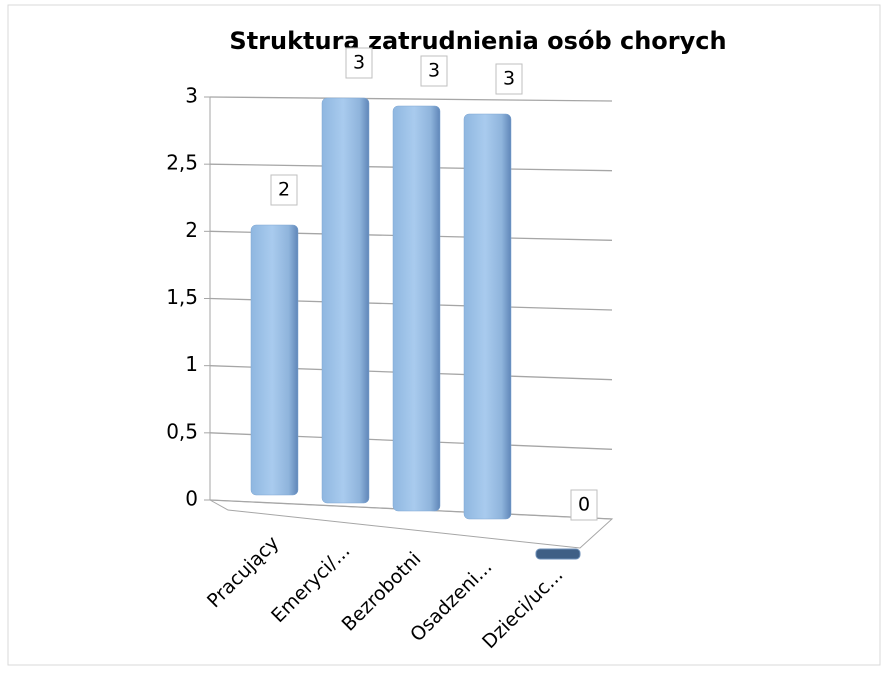 The width and height of the screenshot is (889, 678). Describe the element at coordinates (191, 230) in the screenshot. I see `y-tick-label: 2` at that location.